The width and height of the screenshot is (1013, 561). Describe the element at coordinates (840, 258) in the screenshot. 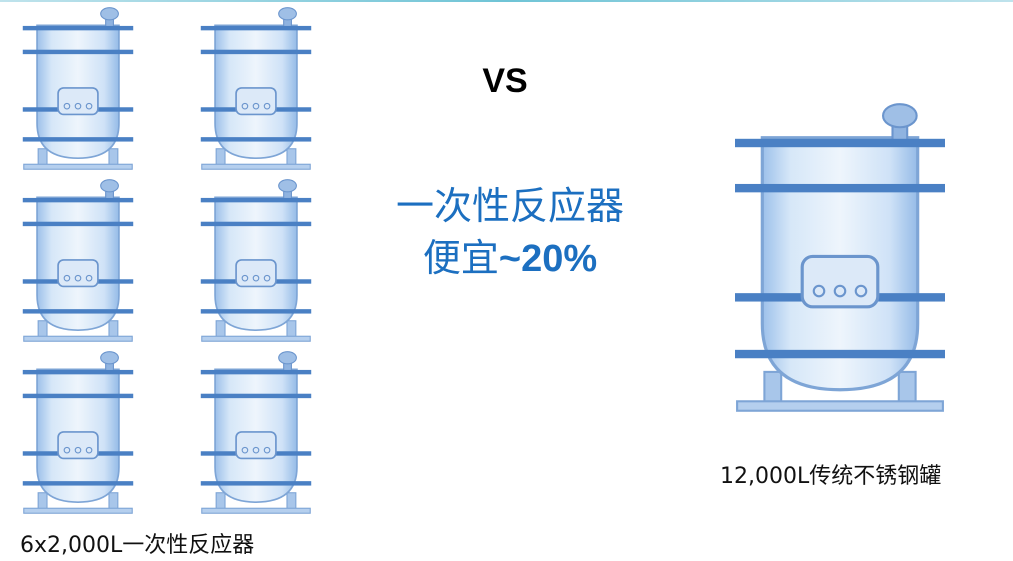

I see `stainless-steel-tank-icon` at that location.